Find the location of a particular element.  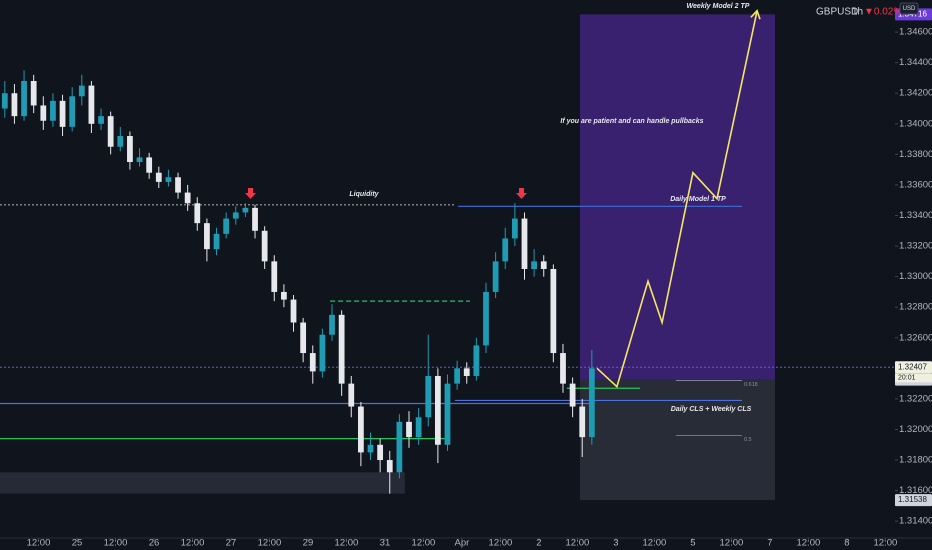

y-tick-label: 1.33800 is located at coordinates (915, 154).